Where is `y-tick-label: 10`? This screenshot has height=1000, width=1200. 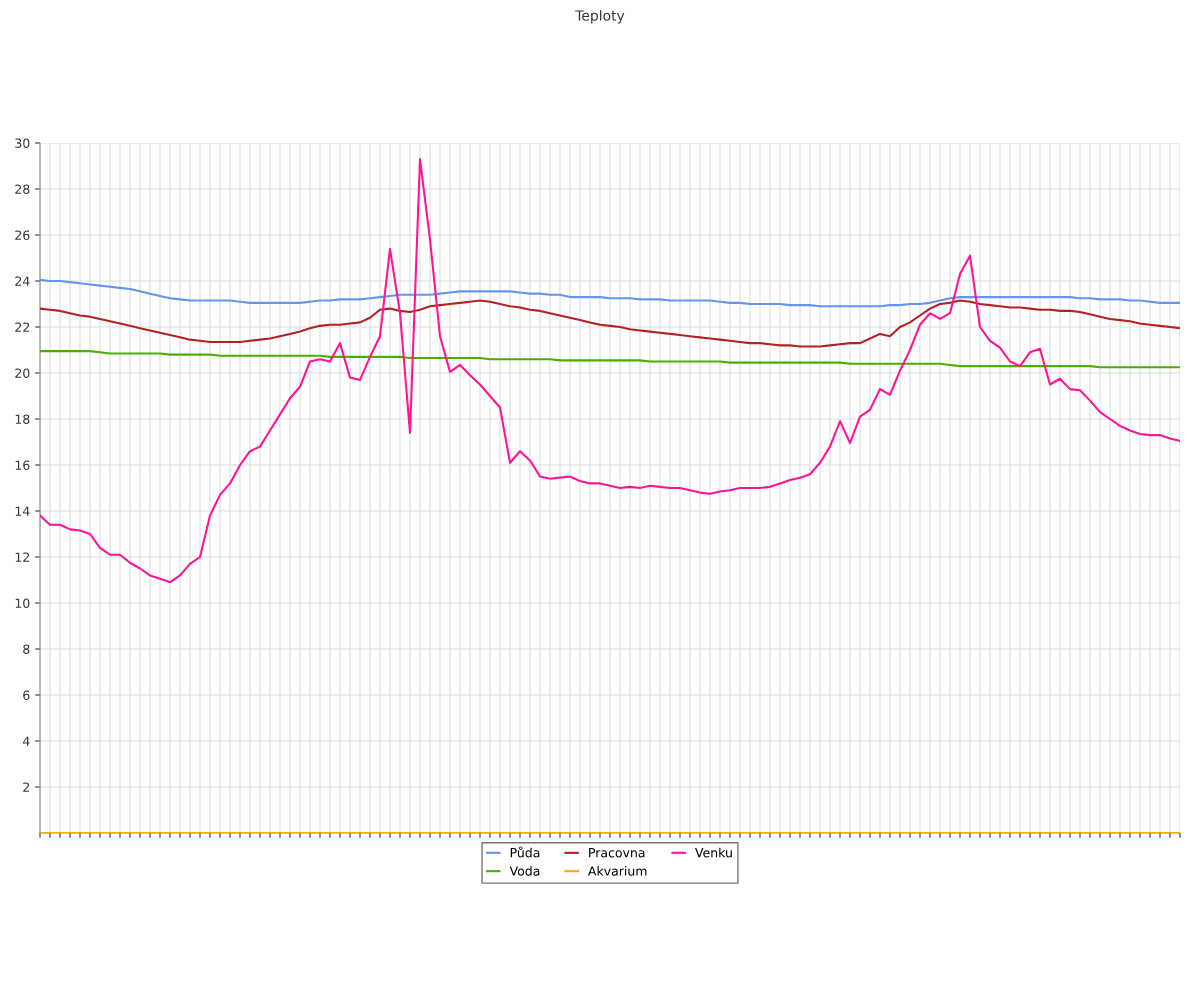
y-tick-label: 10 is located at coordinates (22, 603).